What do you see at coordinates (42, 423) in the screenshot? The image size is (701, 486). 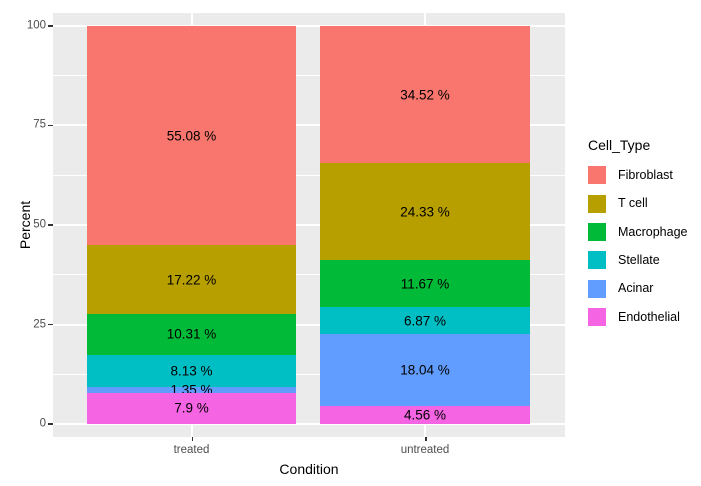 I see `y-tick-label: 0` at bounding box center [42, 423].